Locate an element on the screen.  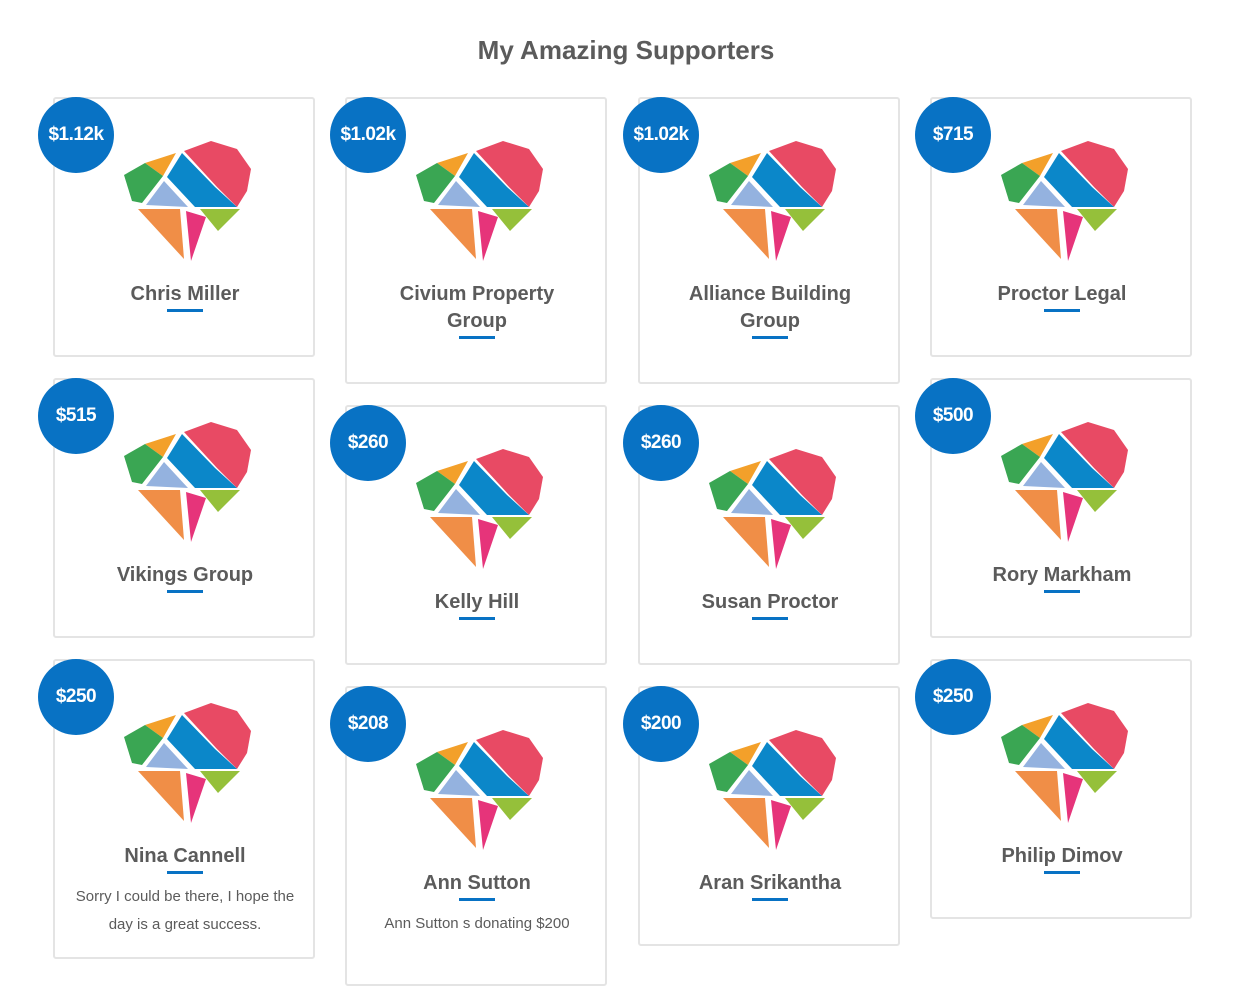
supporter-name: Rory Markham is located at coordinates (1062, 575).